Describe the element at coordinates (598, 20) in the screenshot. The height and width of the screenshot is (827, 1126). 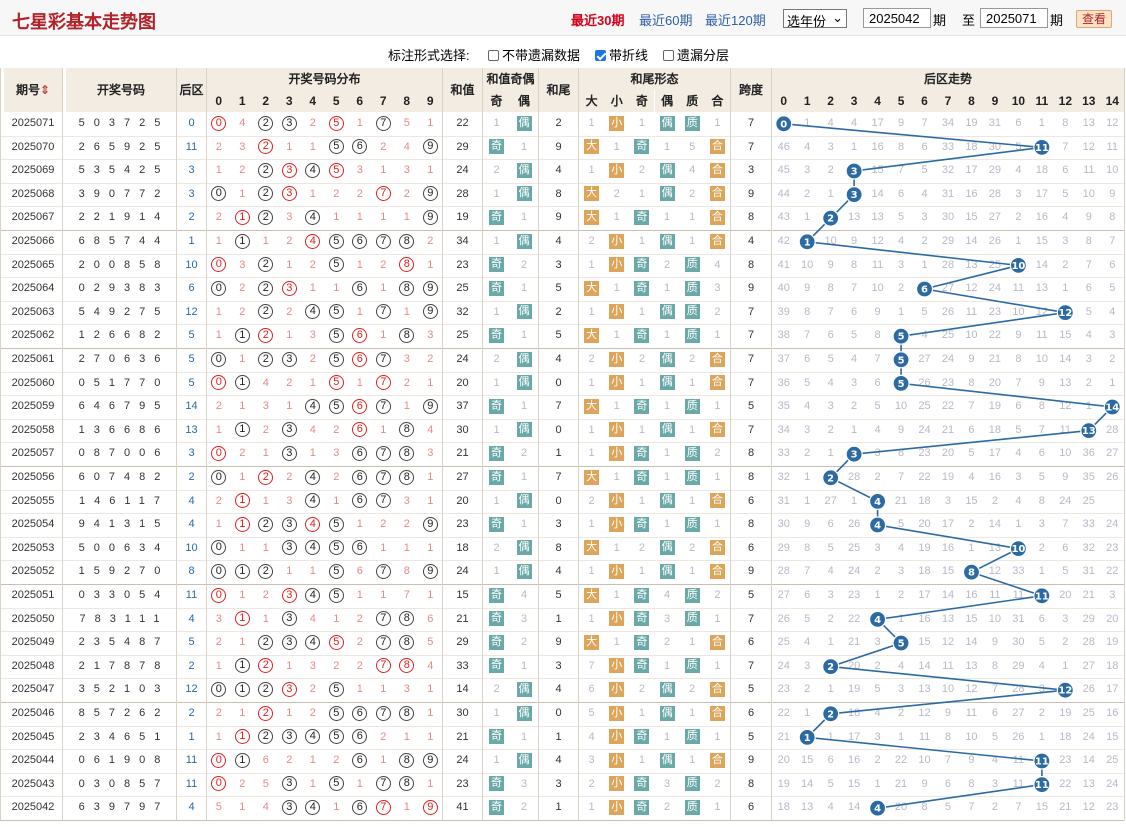
I see `range-30-link: 最近30期` at that location.